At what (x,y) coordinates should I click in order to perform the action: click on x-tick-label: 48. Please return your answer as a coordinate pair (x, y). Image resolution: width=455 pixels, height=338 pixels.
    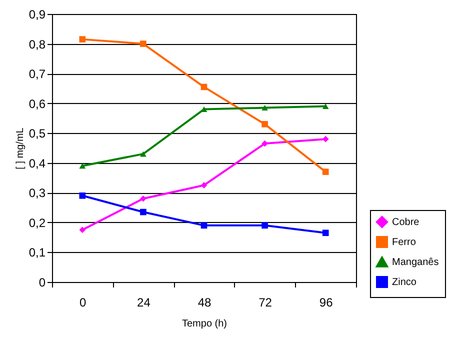
    Looking at the image, I should click on (205, 303).